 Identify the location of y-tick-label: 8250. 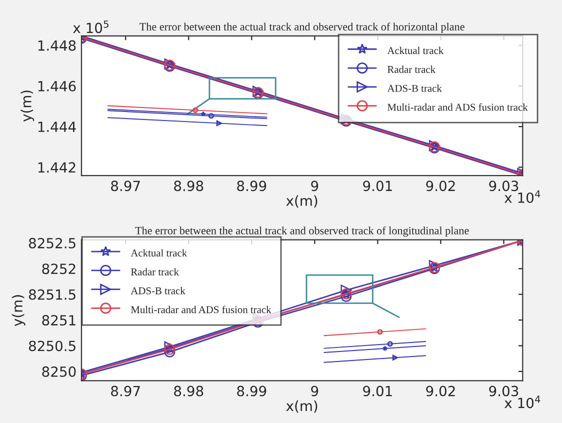
(59, 371).